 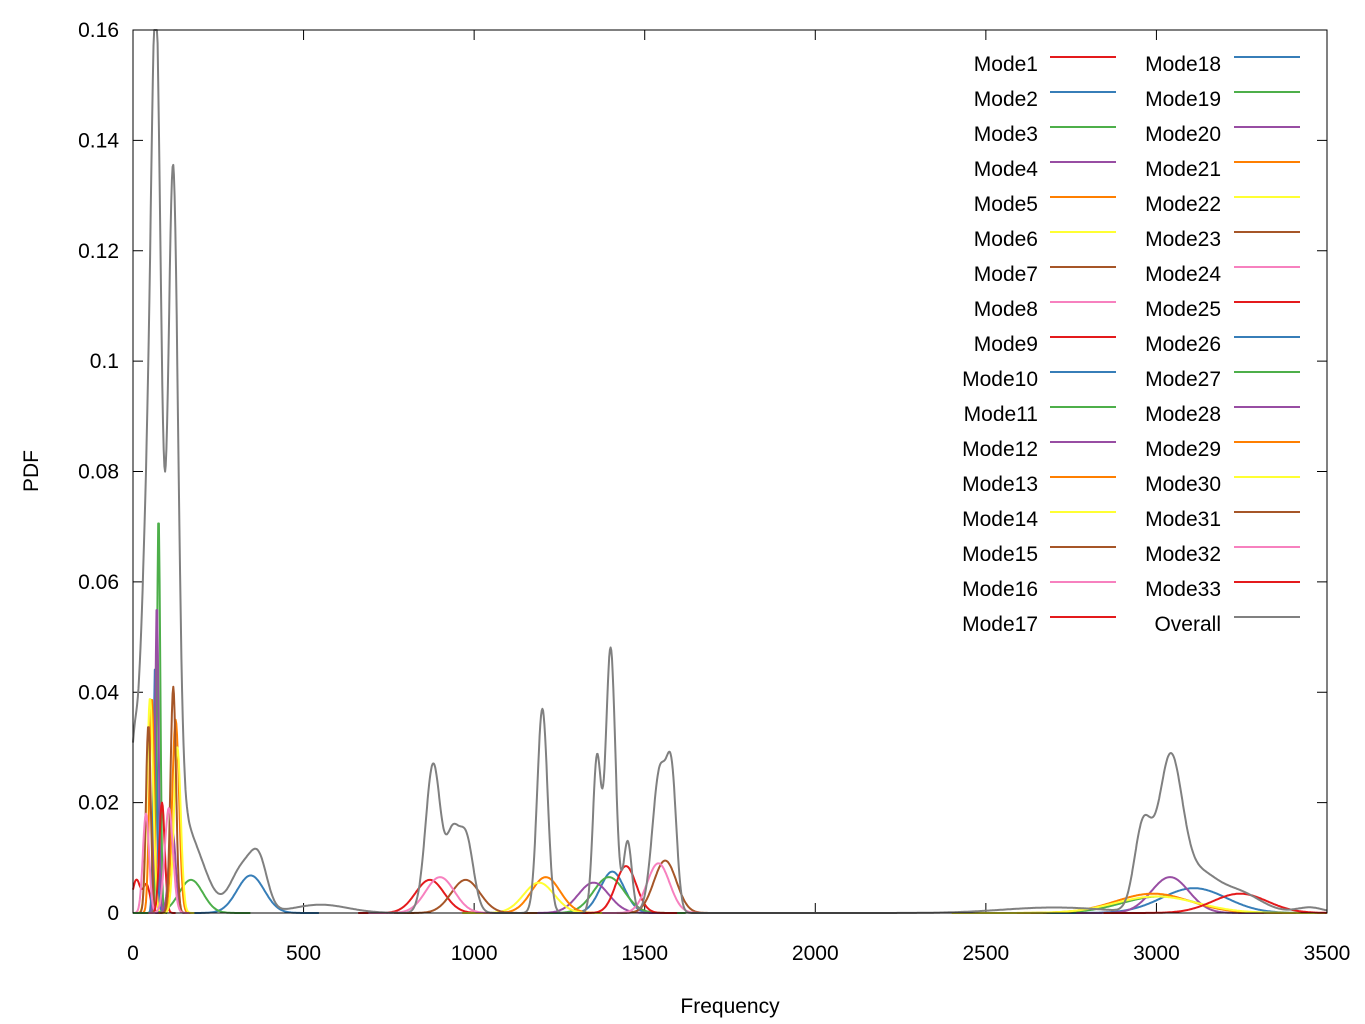 What do you see at coordinates (1000, 624) in the screenshot?
I see `legend-label: Mode17` at bounding box center [1000, 624].